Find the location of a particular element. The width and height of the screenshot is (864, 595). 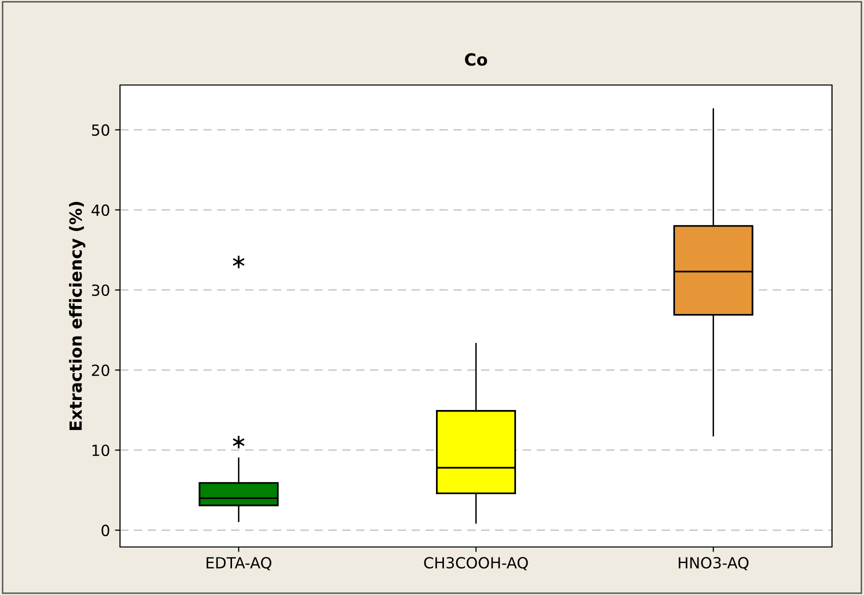

y-tick-label: 40 is located at coordinates (101, 210).